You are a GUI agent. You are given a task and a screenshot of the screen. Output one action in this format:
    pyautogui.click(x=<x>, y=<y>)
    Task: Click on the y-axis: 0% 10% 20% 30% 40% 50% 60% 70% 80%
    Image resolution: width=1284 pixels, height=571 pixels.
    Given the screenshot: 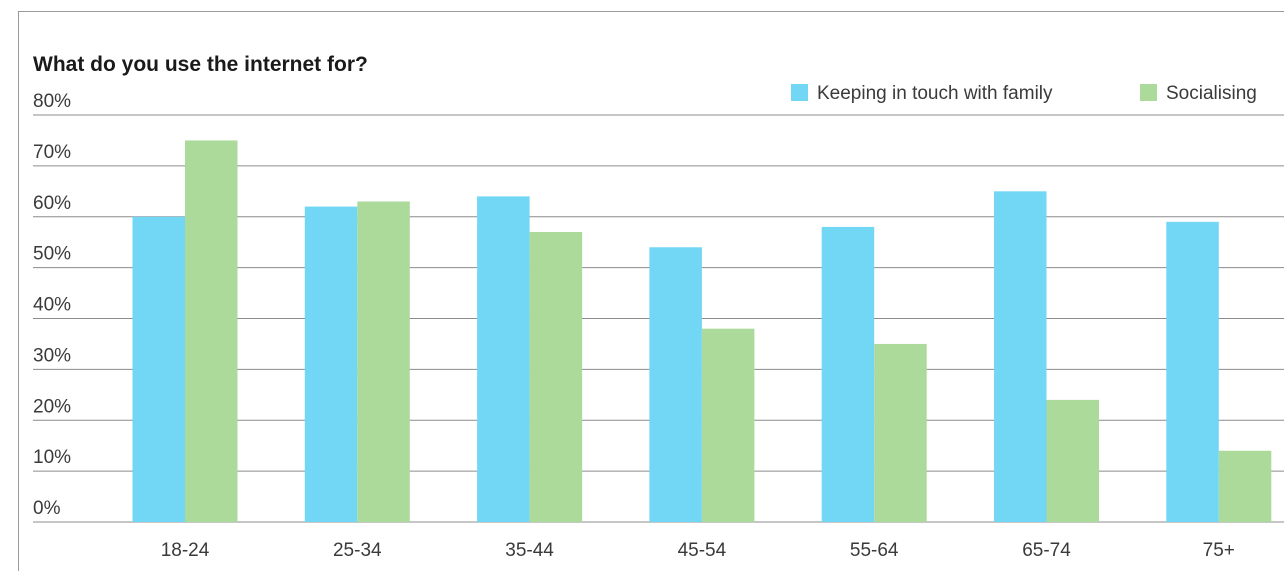 What is the action you would take?
    pyautogui.click(x=52, y=305)
    